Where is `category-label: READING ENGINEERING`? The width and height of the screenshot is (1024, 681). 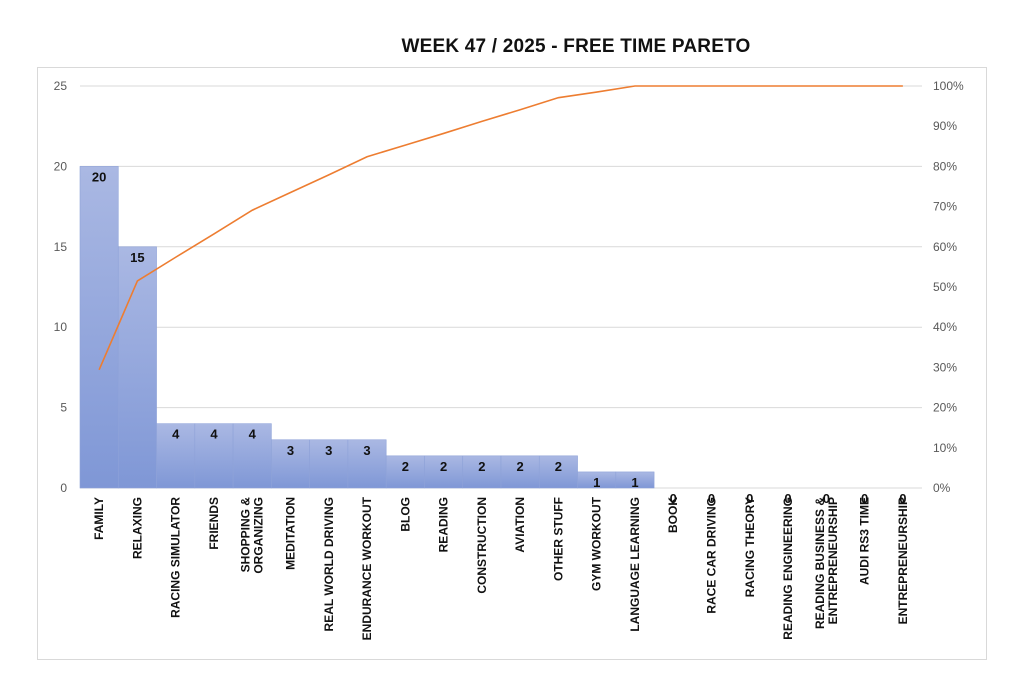
category-label: READING ENGINEERING is located at coordinates (788, 568).